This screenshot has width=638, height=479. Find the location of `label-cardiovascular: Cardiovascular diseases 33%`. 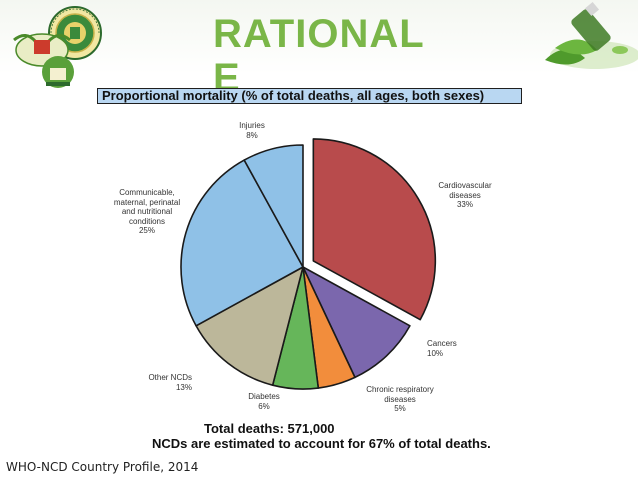

label-cardiovascular: Cardiovascular diseases 33% is located at coordinates (465, 195).